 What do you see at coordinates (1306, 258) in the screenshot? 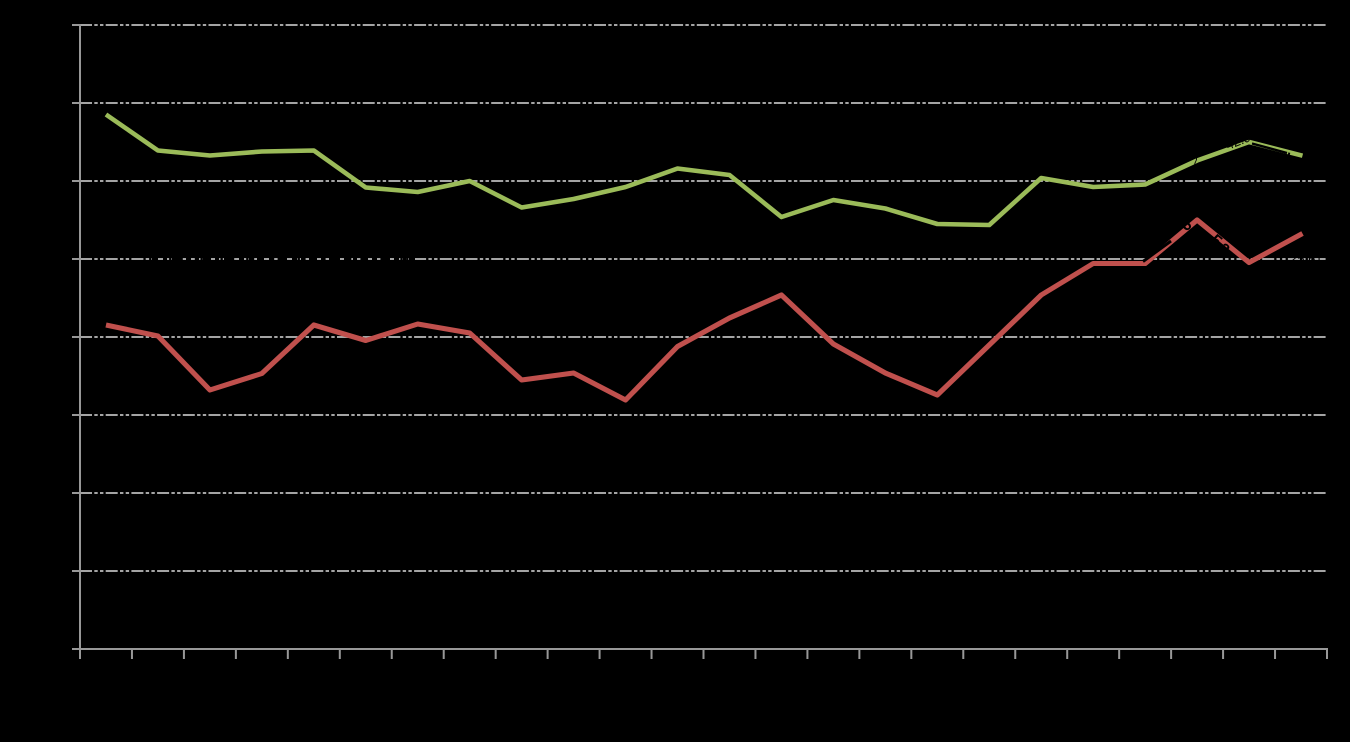
I see `svg-text: 25.61` at bounding box center [1306, 258].